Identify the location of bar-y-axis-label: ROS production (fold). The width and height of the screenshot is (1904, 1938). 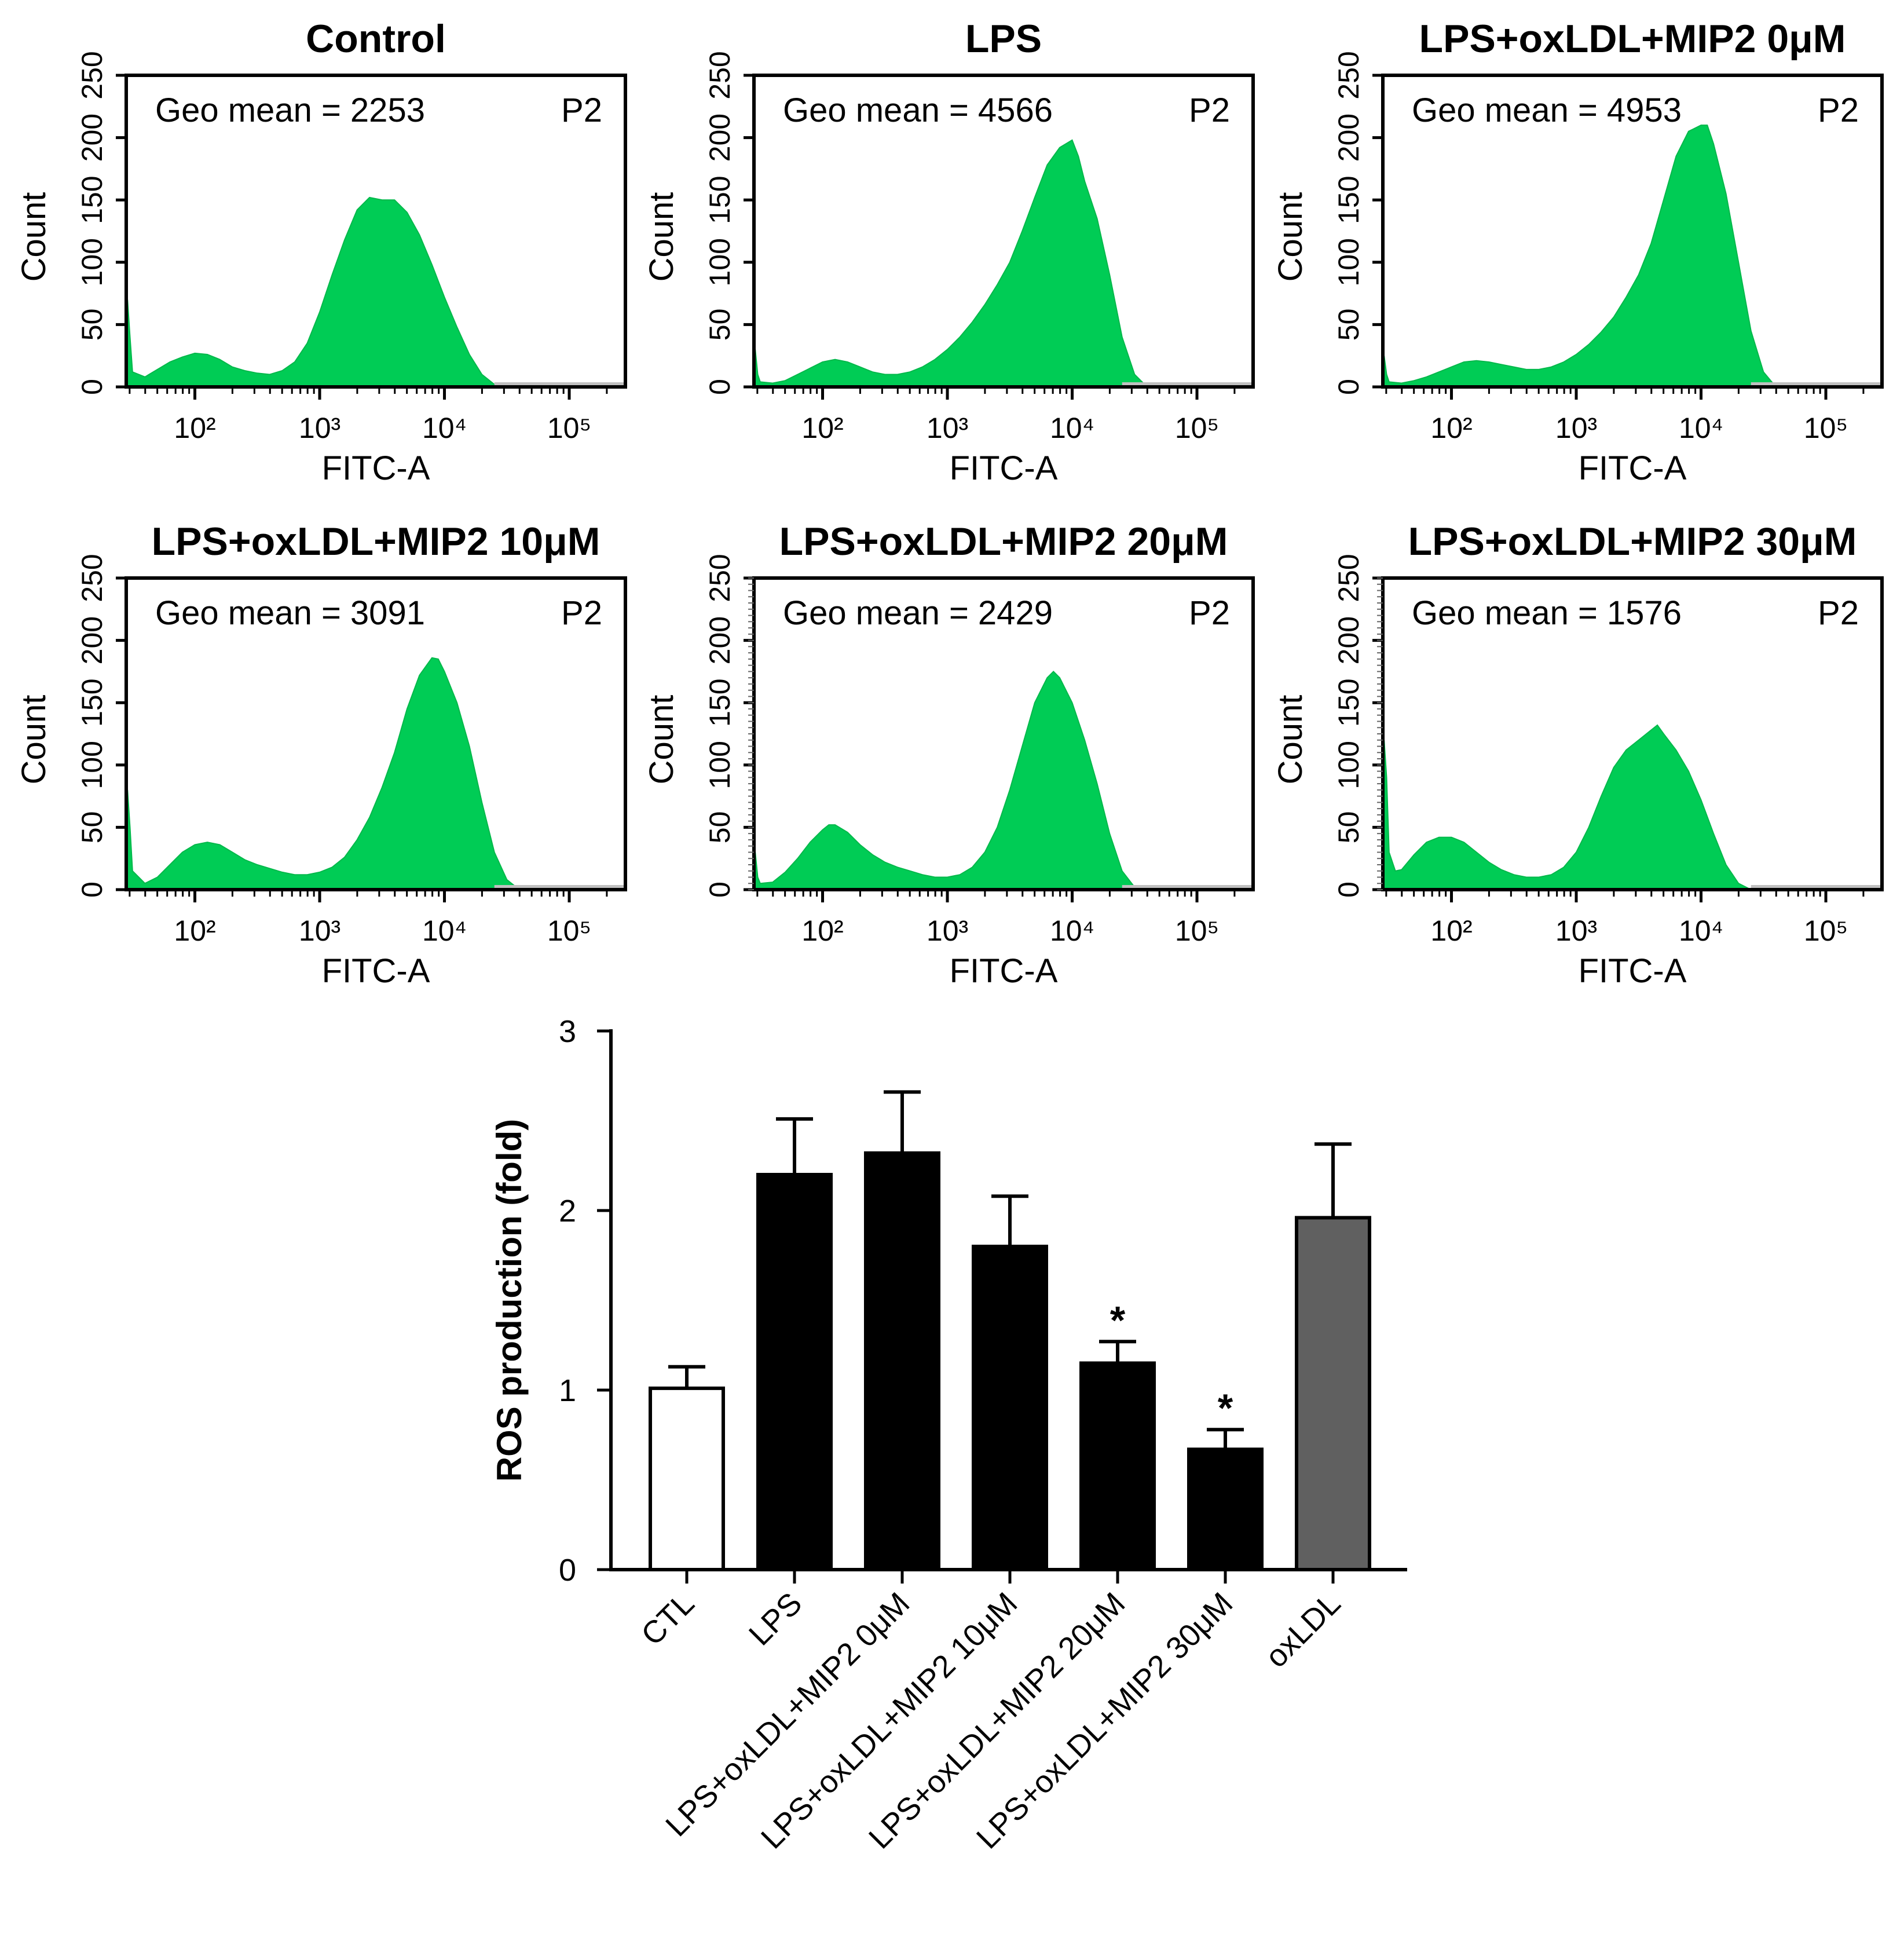
(509, 1300).